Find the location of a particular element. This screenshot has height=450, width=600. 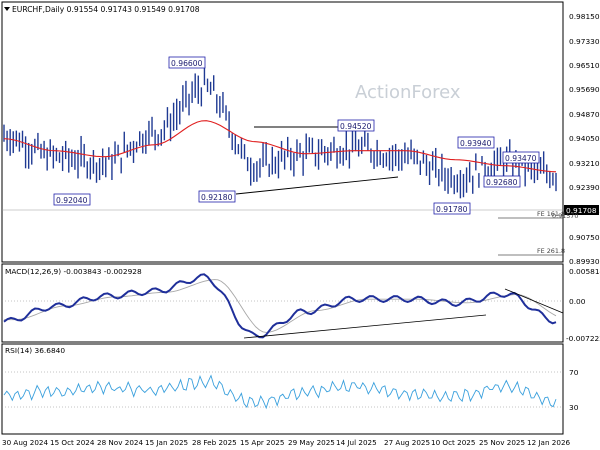

x-tick: 15 Jan 2025 is located at coordinates (166, 442).